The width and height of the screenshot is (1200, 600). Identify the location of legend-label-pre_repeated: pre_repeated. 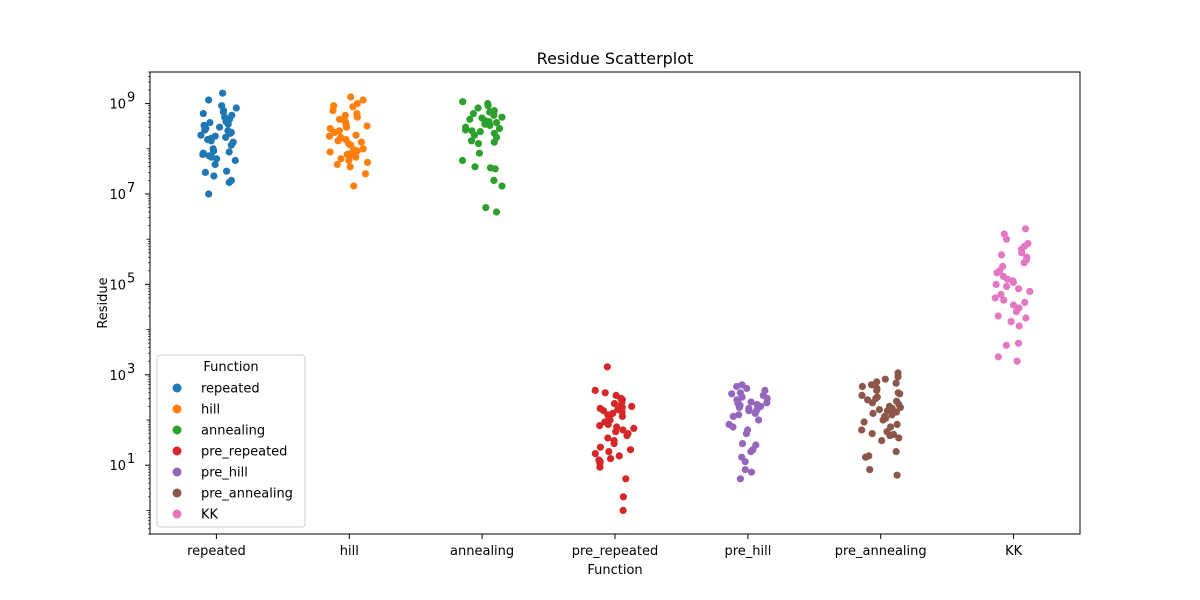
(244, 452).